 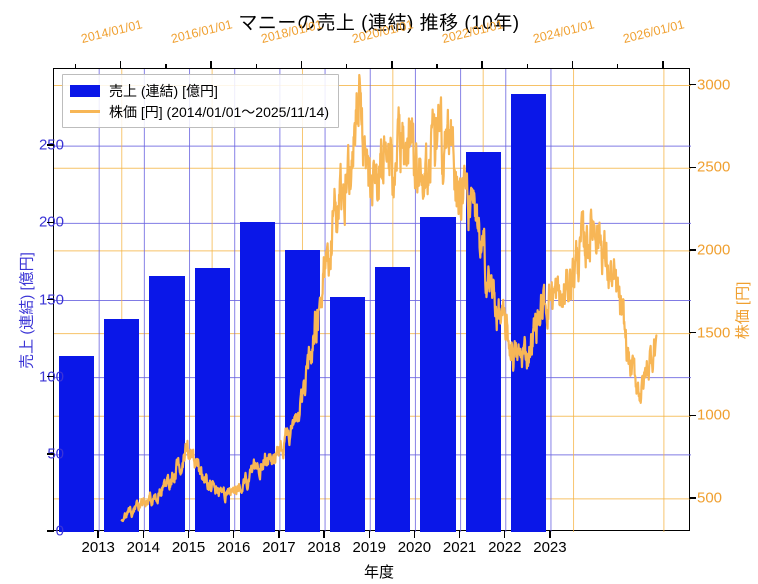 I want to click on x-bottom-tickmark-2022, so click(x=505, y=534).